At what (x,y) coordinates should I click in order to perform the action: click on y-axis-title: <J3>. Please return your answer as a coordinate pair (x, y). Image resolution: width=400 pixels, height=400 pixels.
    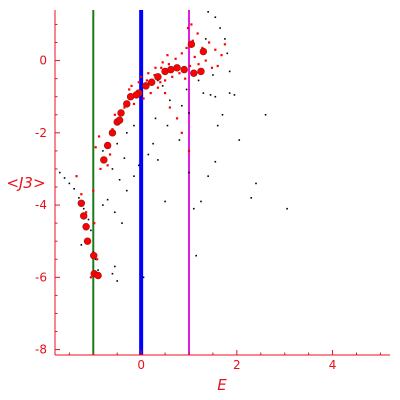
    Looking at the image, I should click on (25, 183).